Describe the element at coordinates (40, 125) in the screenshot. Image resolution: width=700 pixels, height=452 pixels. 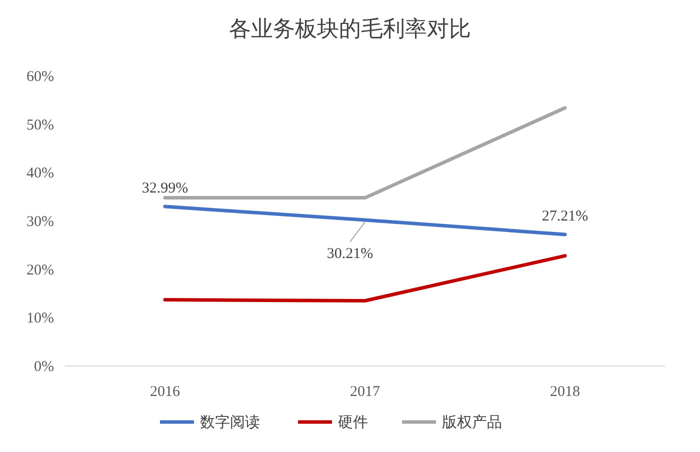
I see `y-tick-label: 50%` at that location.